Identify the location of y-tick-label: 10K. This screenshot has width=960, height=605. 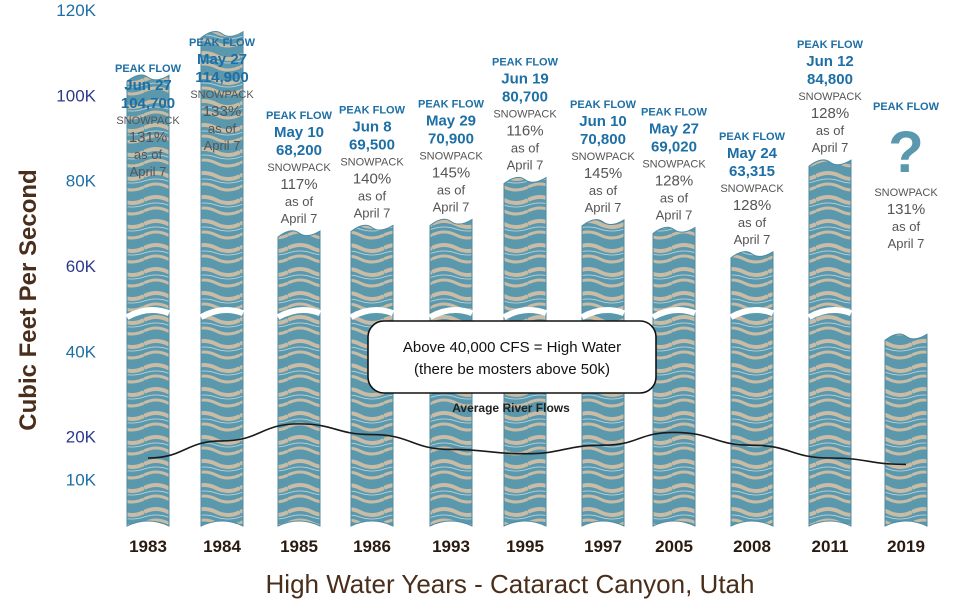
(81, 479).